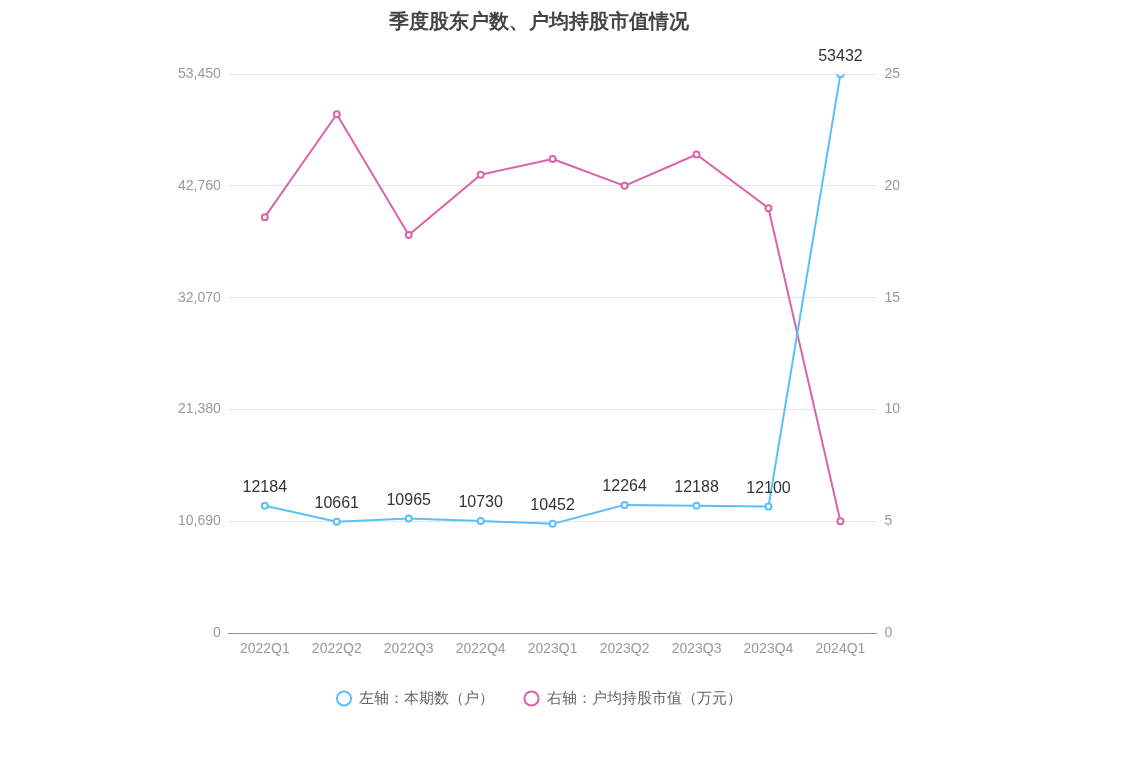  Describe the element at coordinates (840, 648) in the screenshot. I see `x-tick-label: 2024Q1` at that location.